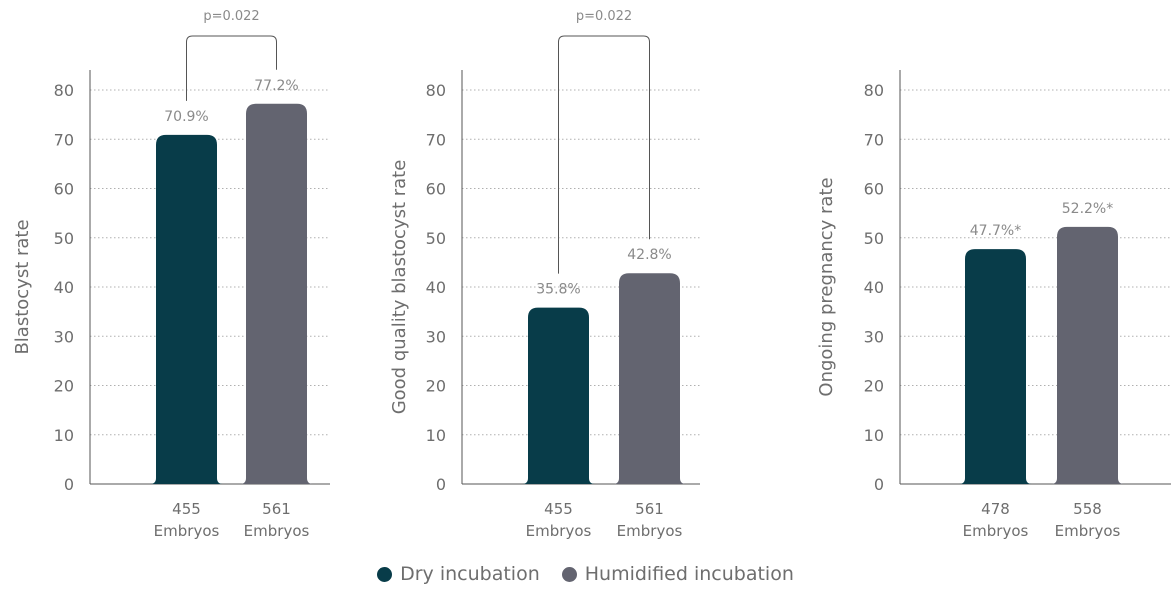 This screenshot has width=1171, height=614. What do you see at coordinates (385, 574) in the screenshot?
I see `legend-swatch-dry` at bounding box center [385, 574].